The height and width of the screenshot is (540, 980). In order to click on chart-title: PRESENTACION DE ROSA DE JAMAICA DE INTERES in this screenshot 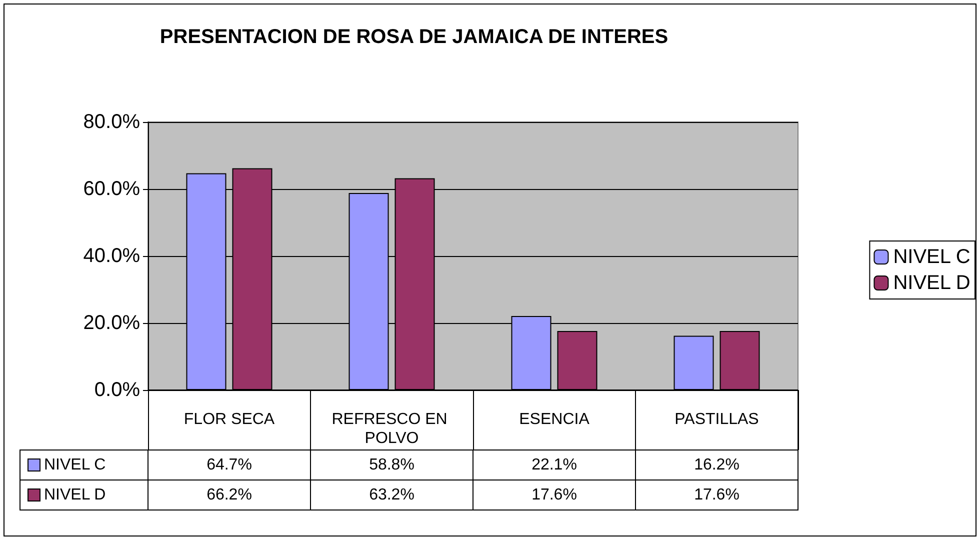, I will do `click(414, 37)`.